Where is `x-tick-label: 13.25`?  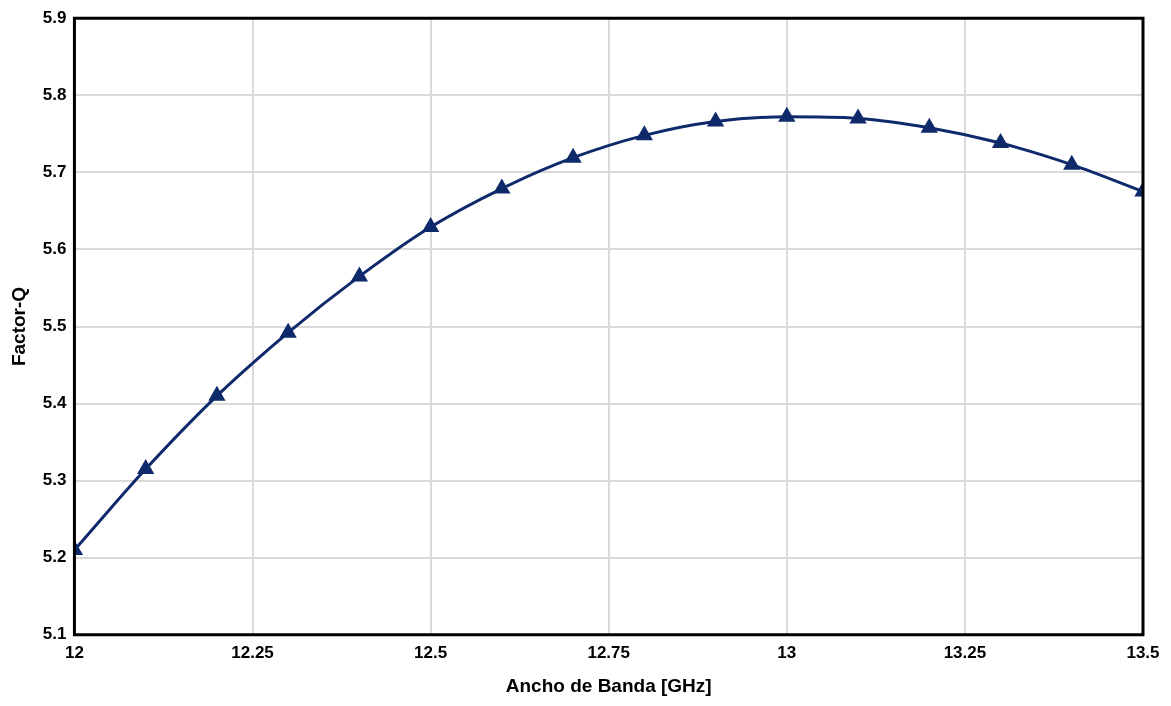 x-tick-label: 13.25 is located at coordinates (965, 652).